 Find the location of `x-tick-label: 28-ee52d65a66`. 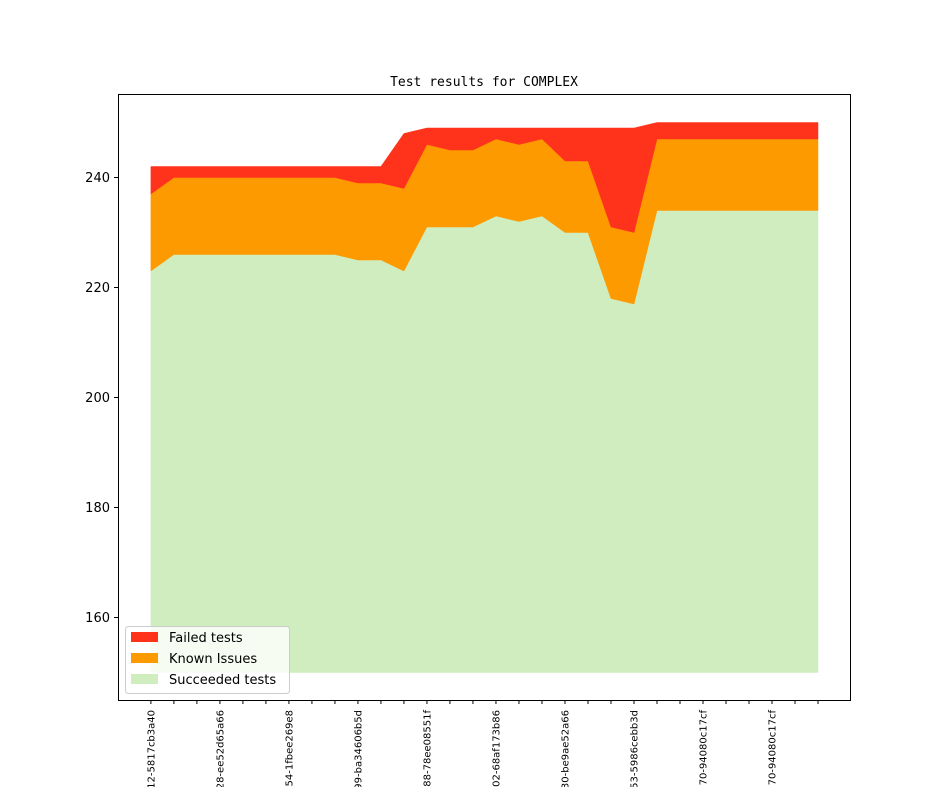

x-tick-label: 28-ee52d65a66 is located at coordinates (220, 748).